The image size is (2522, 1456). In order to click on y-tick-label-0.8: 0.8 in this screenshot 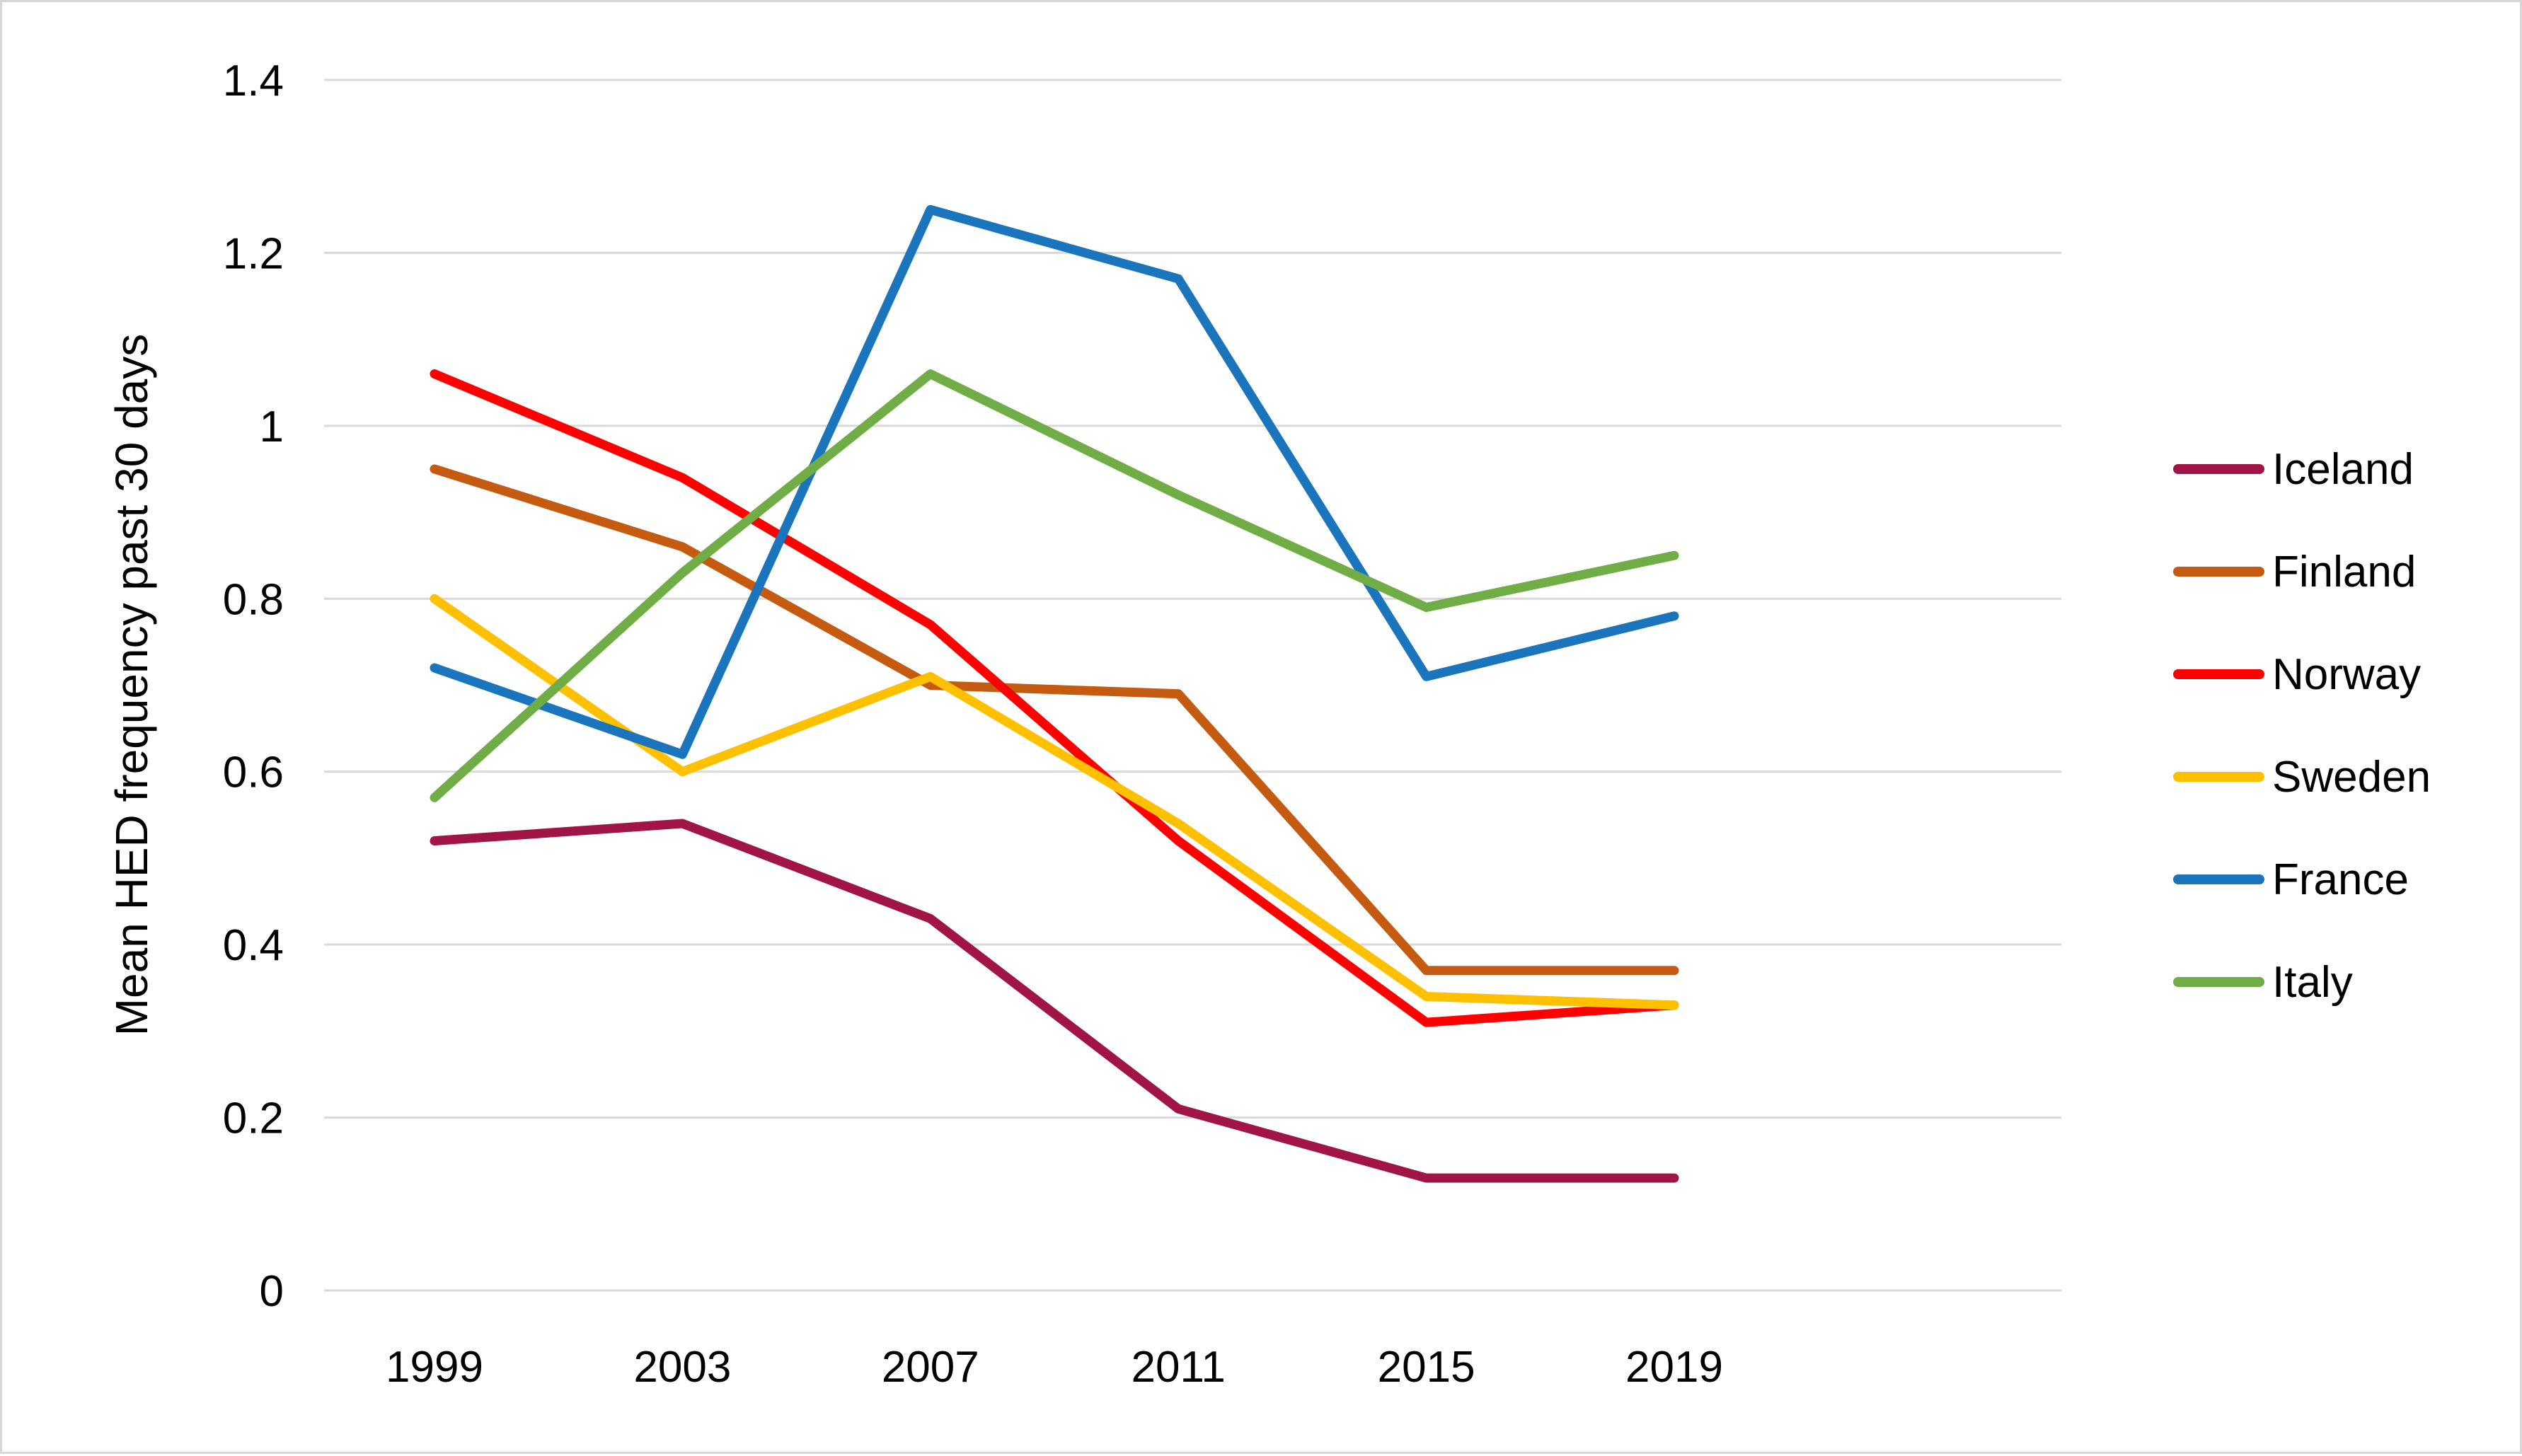, I will do `click(254, 599)`.